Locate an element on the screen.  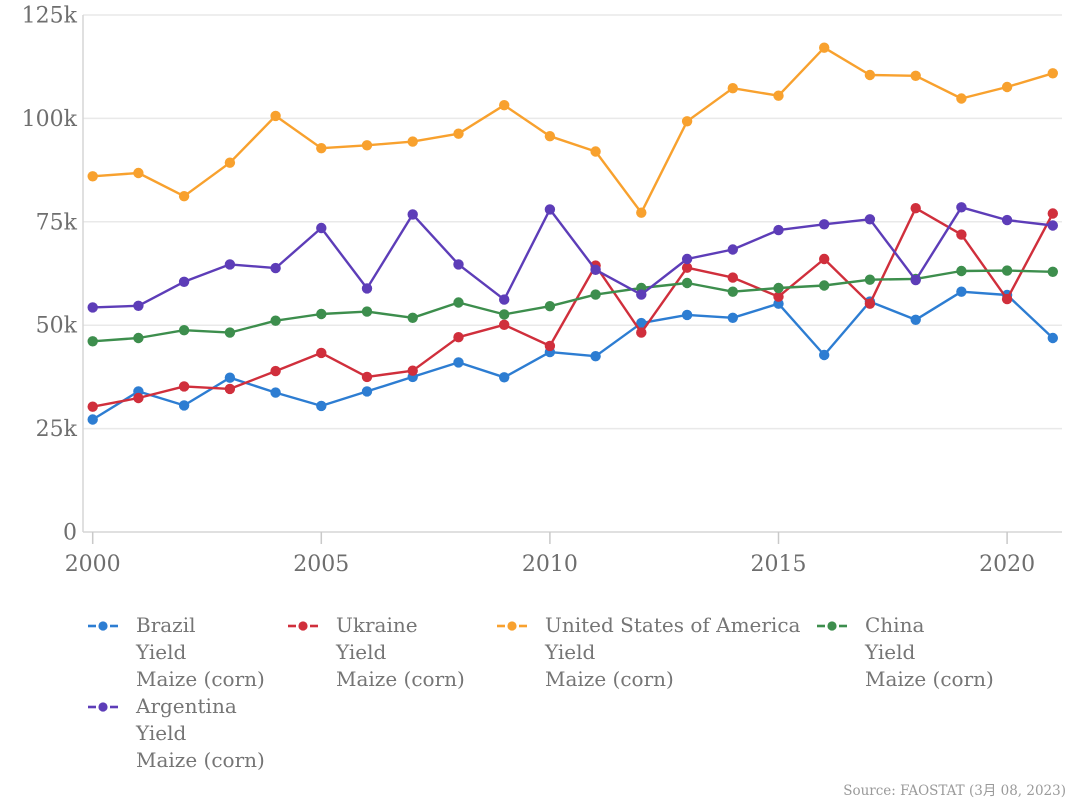
data-point-argentina-2002 is located at coordinates (184, 281).